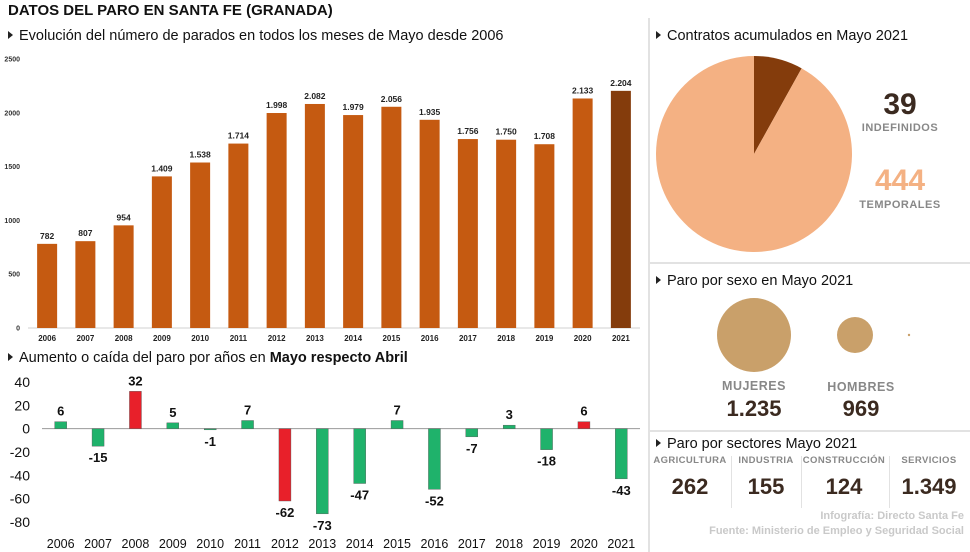 This screenshot has width=970, height=552. Describe the element at coordinates (12, 60) in the screenshot. I see `y-tick-label: 2500` at that location.